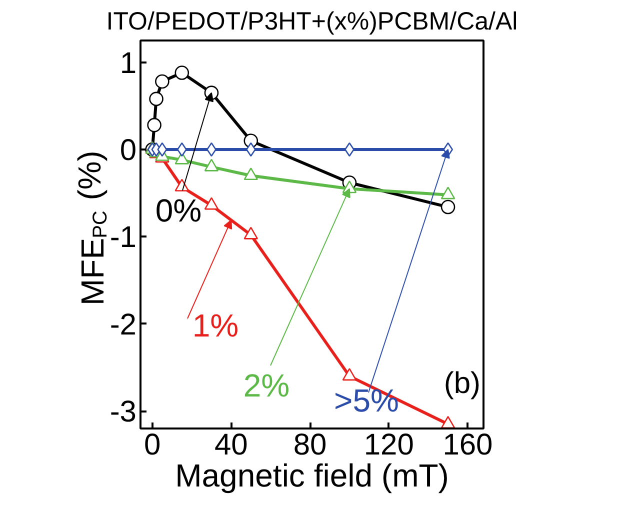 Image resolution: width=643 pixels, height=523 pixels. What do you see at coordinates (215, 326) in the screenshot?
I see `annotation: 1%` at bounding box center [215, 326].